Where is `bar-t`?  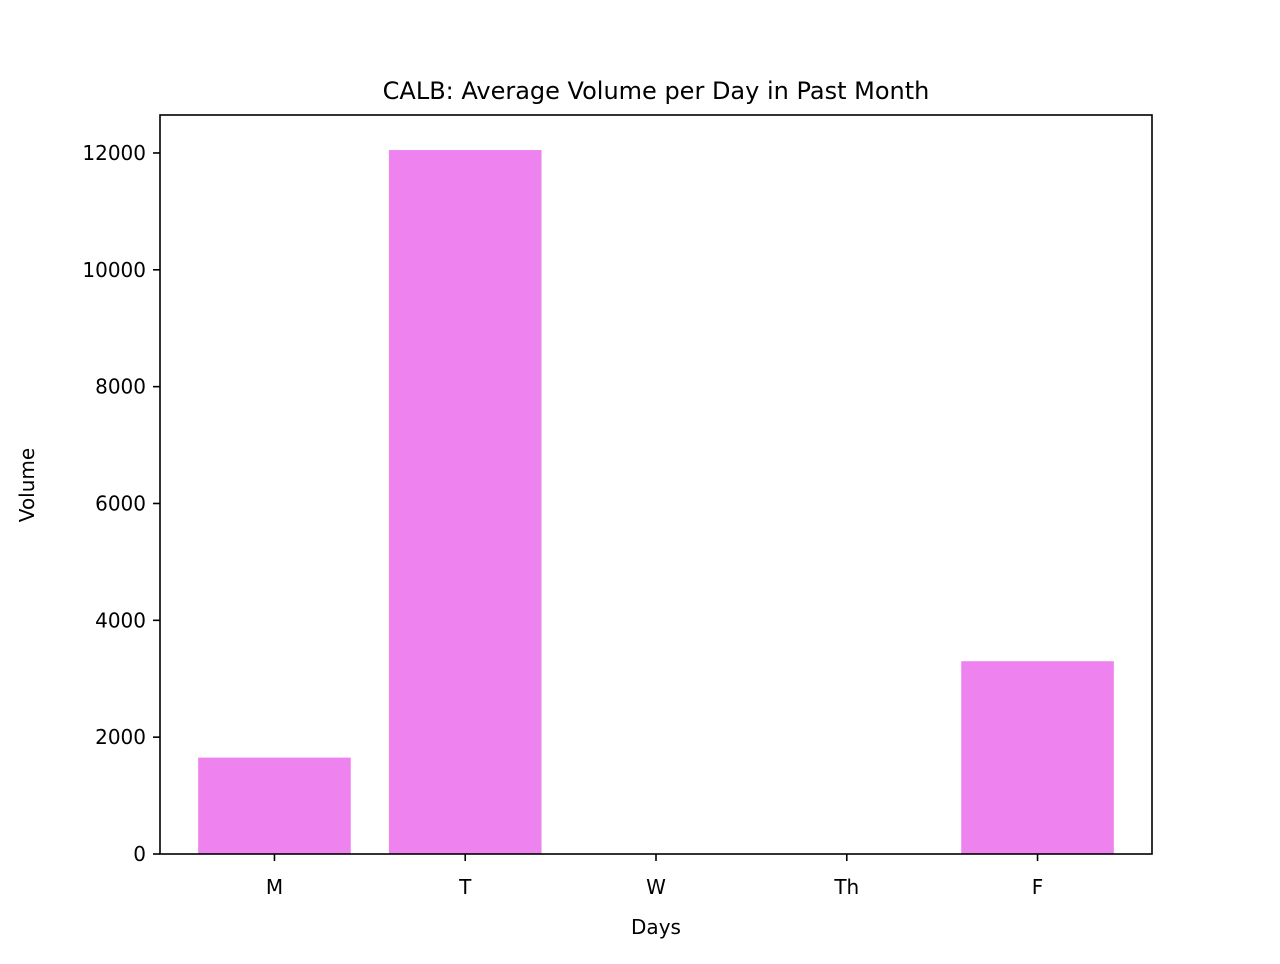
bar-t is located at coordinates (465, 502).